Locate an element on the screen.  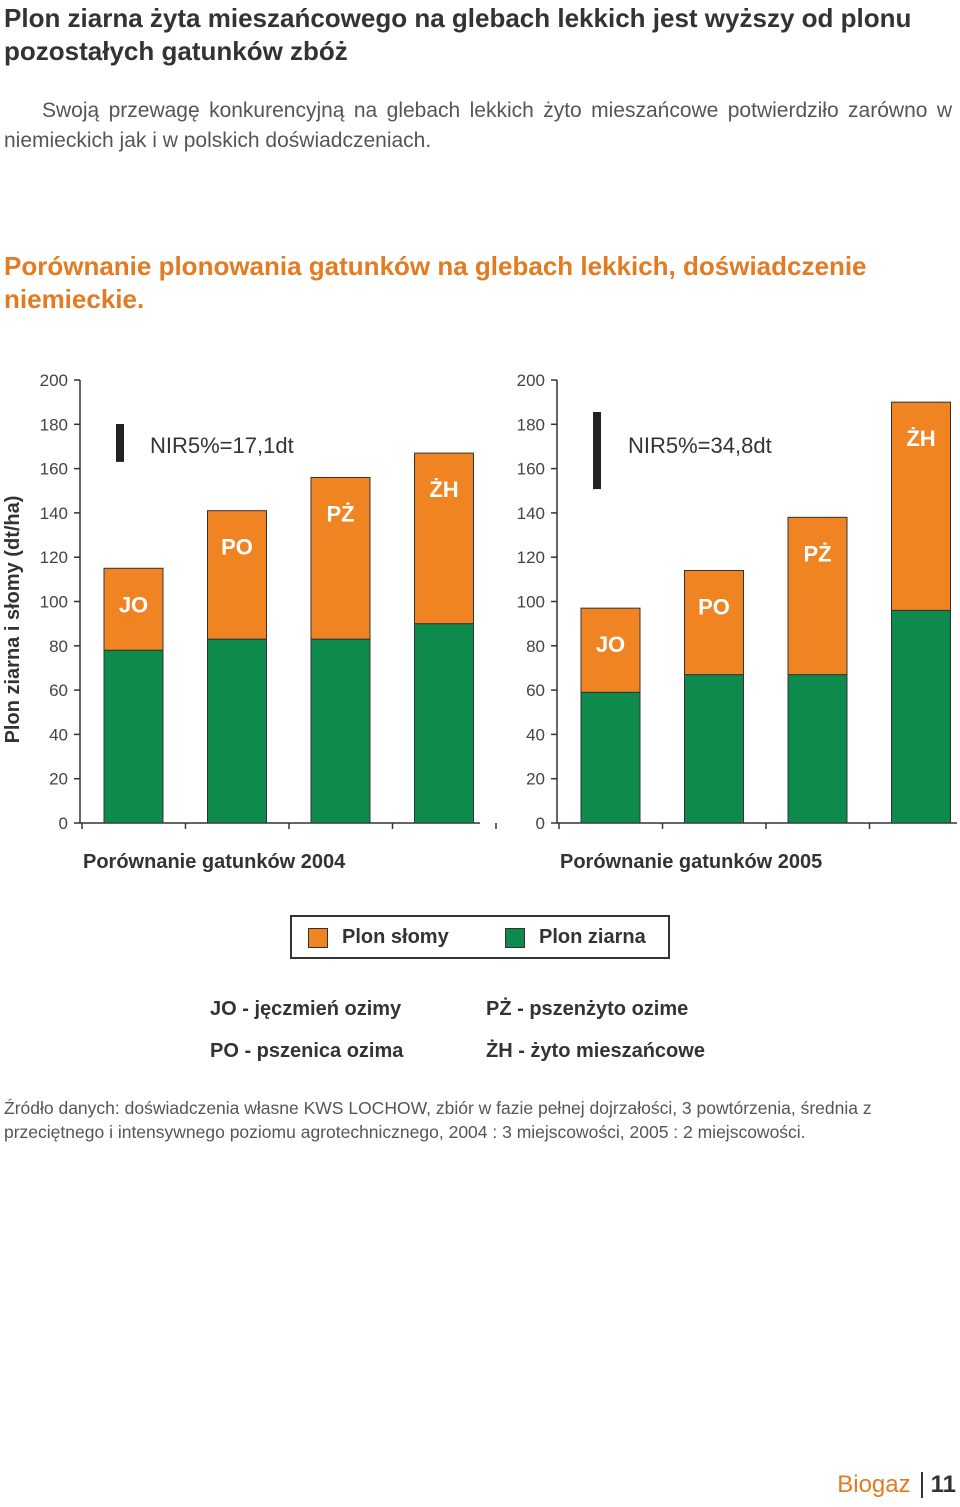
legend-item-grain: Plon ziarna is located at coordinates (575, 937).